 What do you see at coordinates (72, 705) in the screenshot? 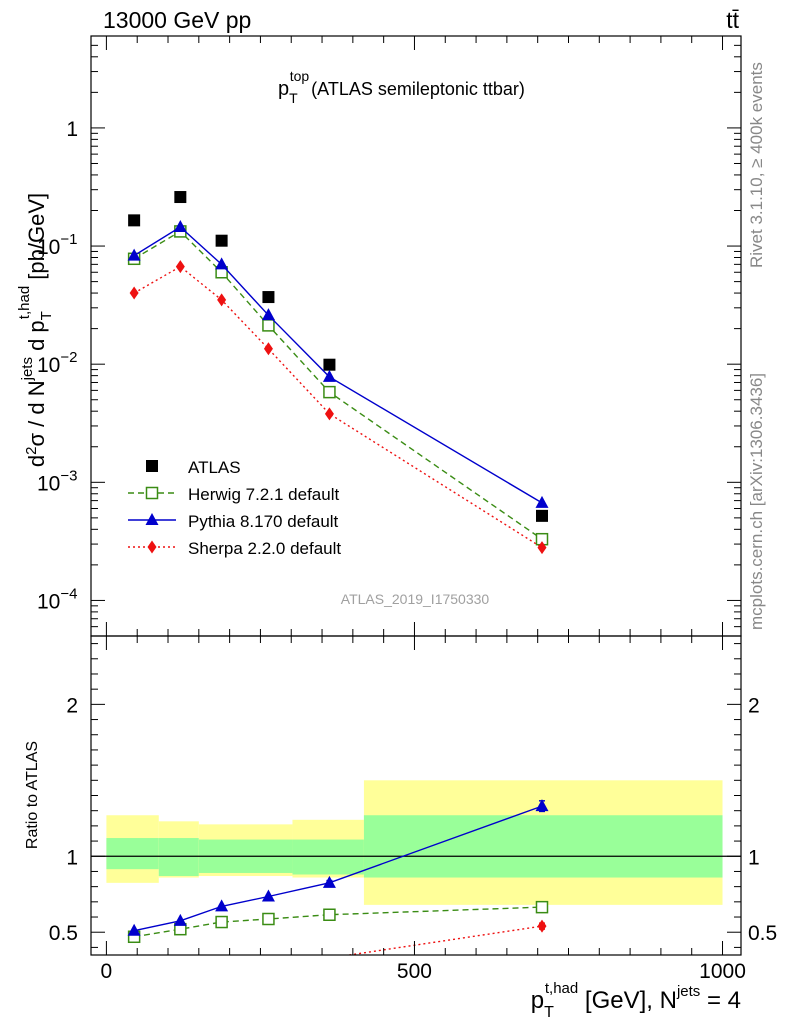
I see `ratio-ytick-label-2: 2` at bounding box center [72, 705].